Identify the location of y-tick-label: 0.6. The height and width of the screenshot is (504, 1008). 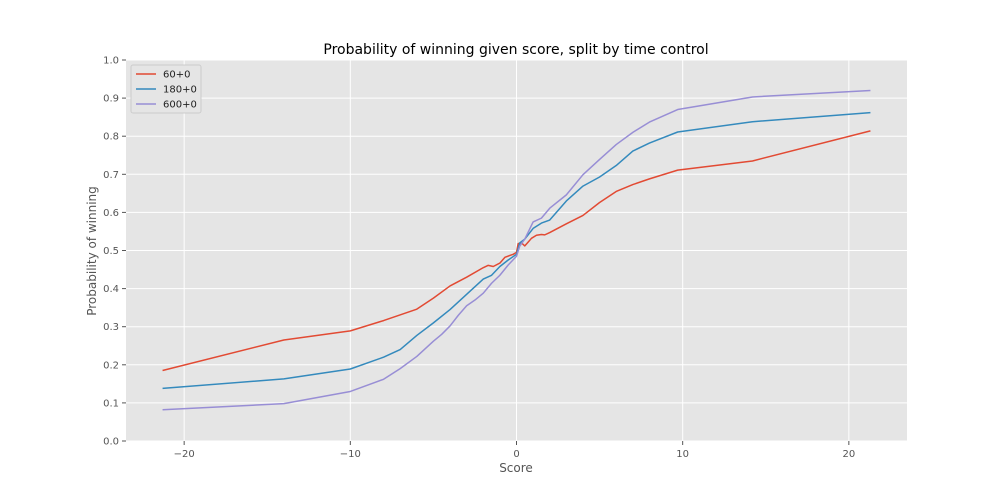
(111, 213).